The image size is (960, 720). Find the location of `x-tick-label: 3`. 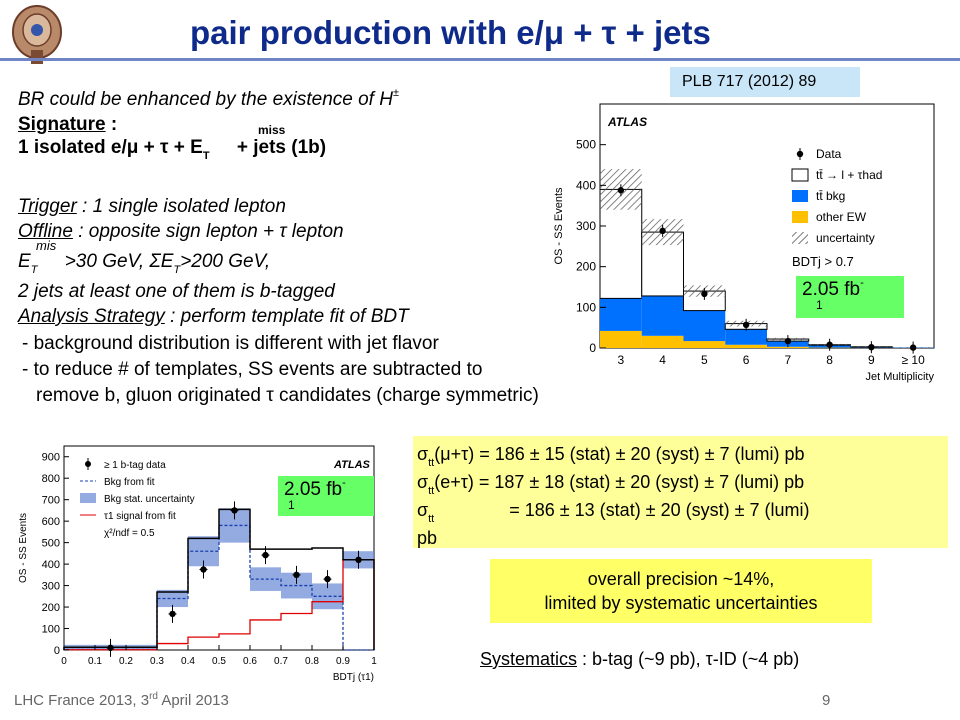

x-tick-label: 3 is located at coordinates (621, 360).